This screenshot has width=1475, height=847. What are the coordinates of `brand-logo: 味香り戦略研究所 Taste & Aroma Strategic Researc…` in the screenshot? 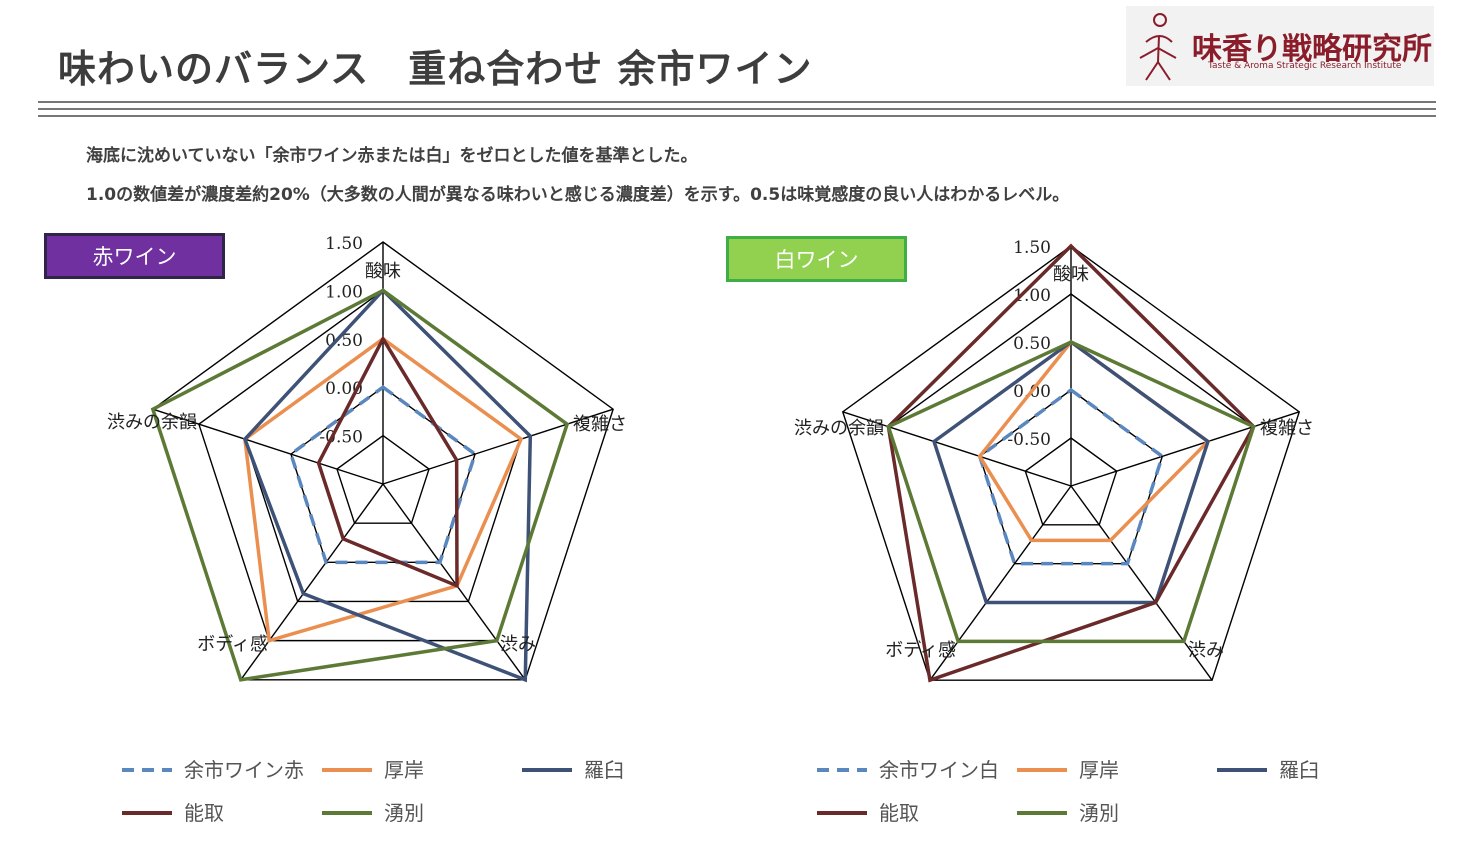 It's located at (1280, 46).